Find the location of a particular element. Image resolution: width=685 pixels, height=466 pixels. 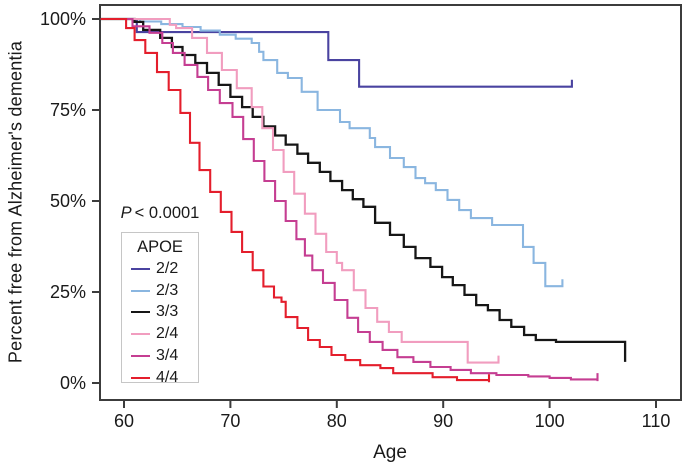

y-tick-label-25: 25% is located at coordinates (67, 292).